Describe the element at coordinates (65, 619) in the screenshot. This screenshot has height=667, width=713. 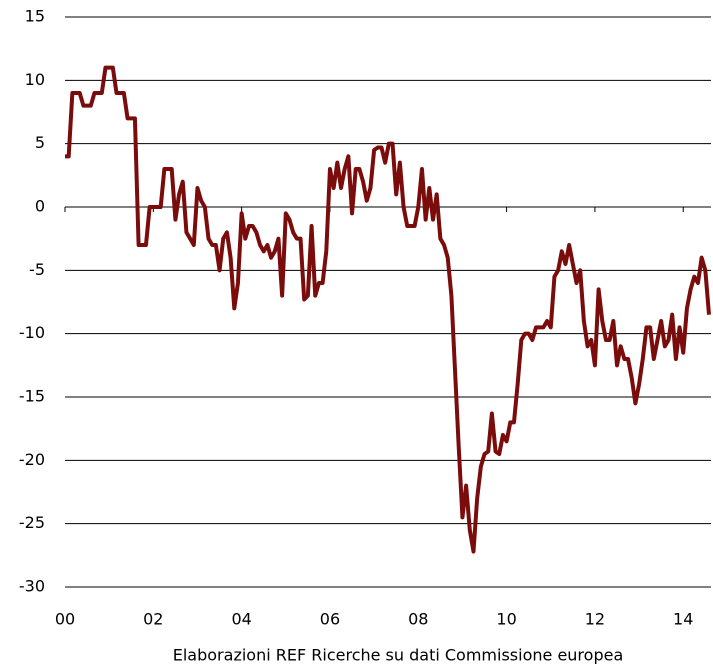
I see `x-tick-label: 00` at that location.